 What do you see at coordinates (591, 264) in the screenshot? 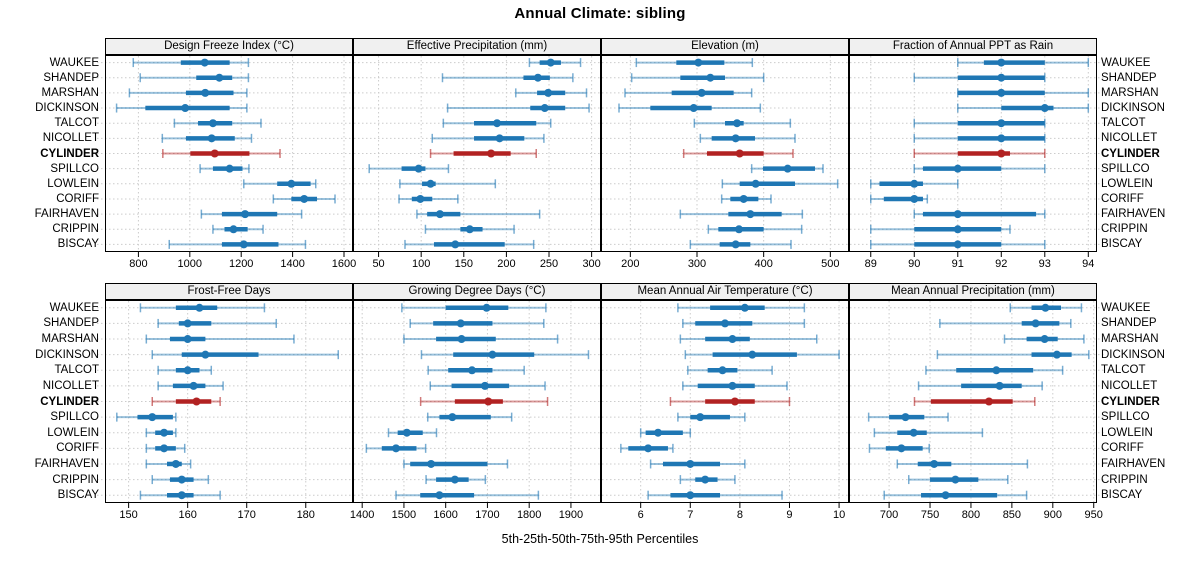
I see `x-tick-label: 300` at bounding box center [591, 264].